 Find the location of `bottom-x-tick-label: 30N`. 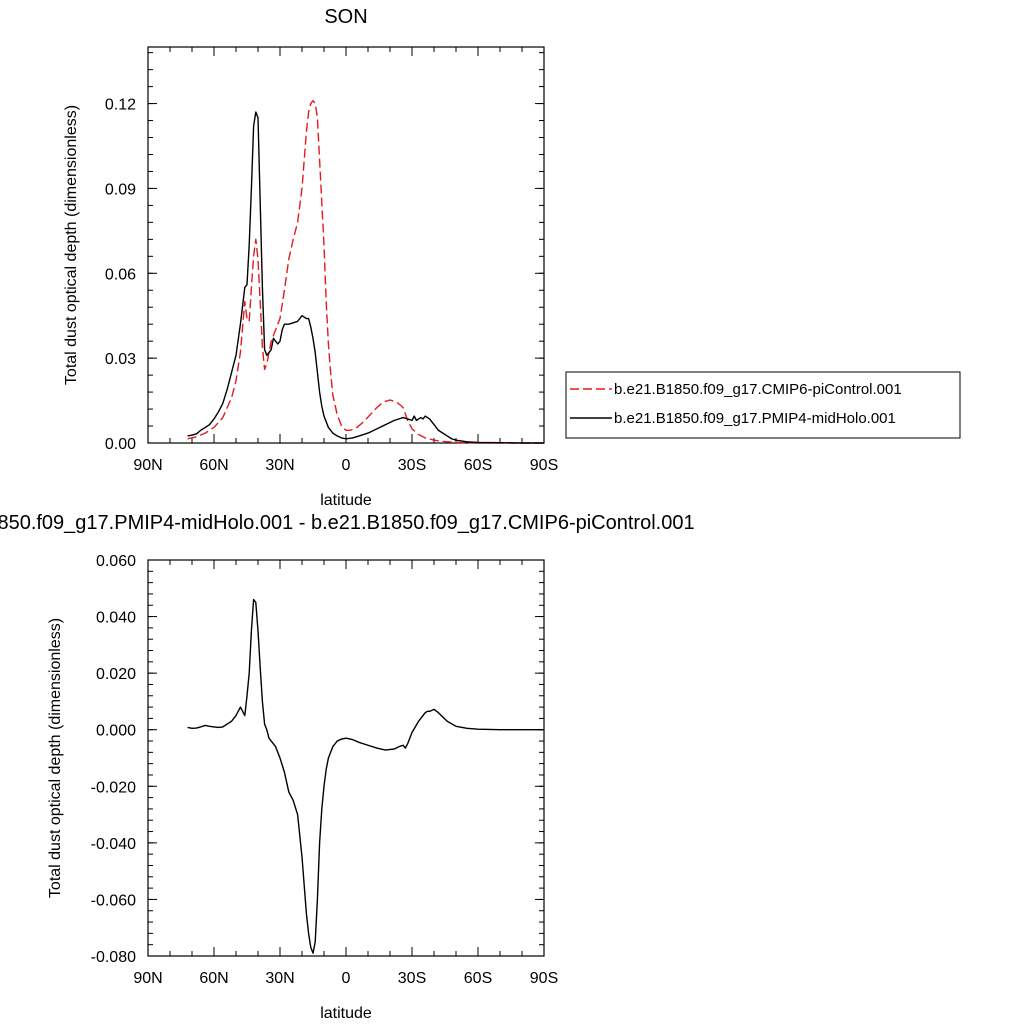

bottom-x-tick-label: 30N is located at coordinates (279, 978).